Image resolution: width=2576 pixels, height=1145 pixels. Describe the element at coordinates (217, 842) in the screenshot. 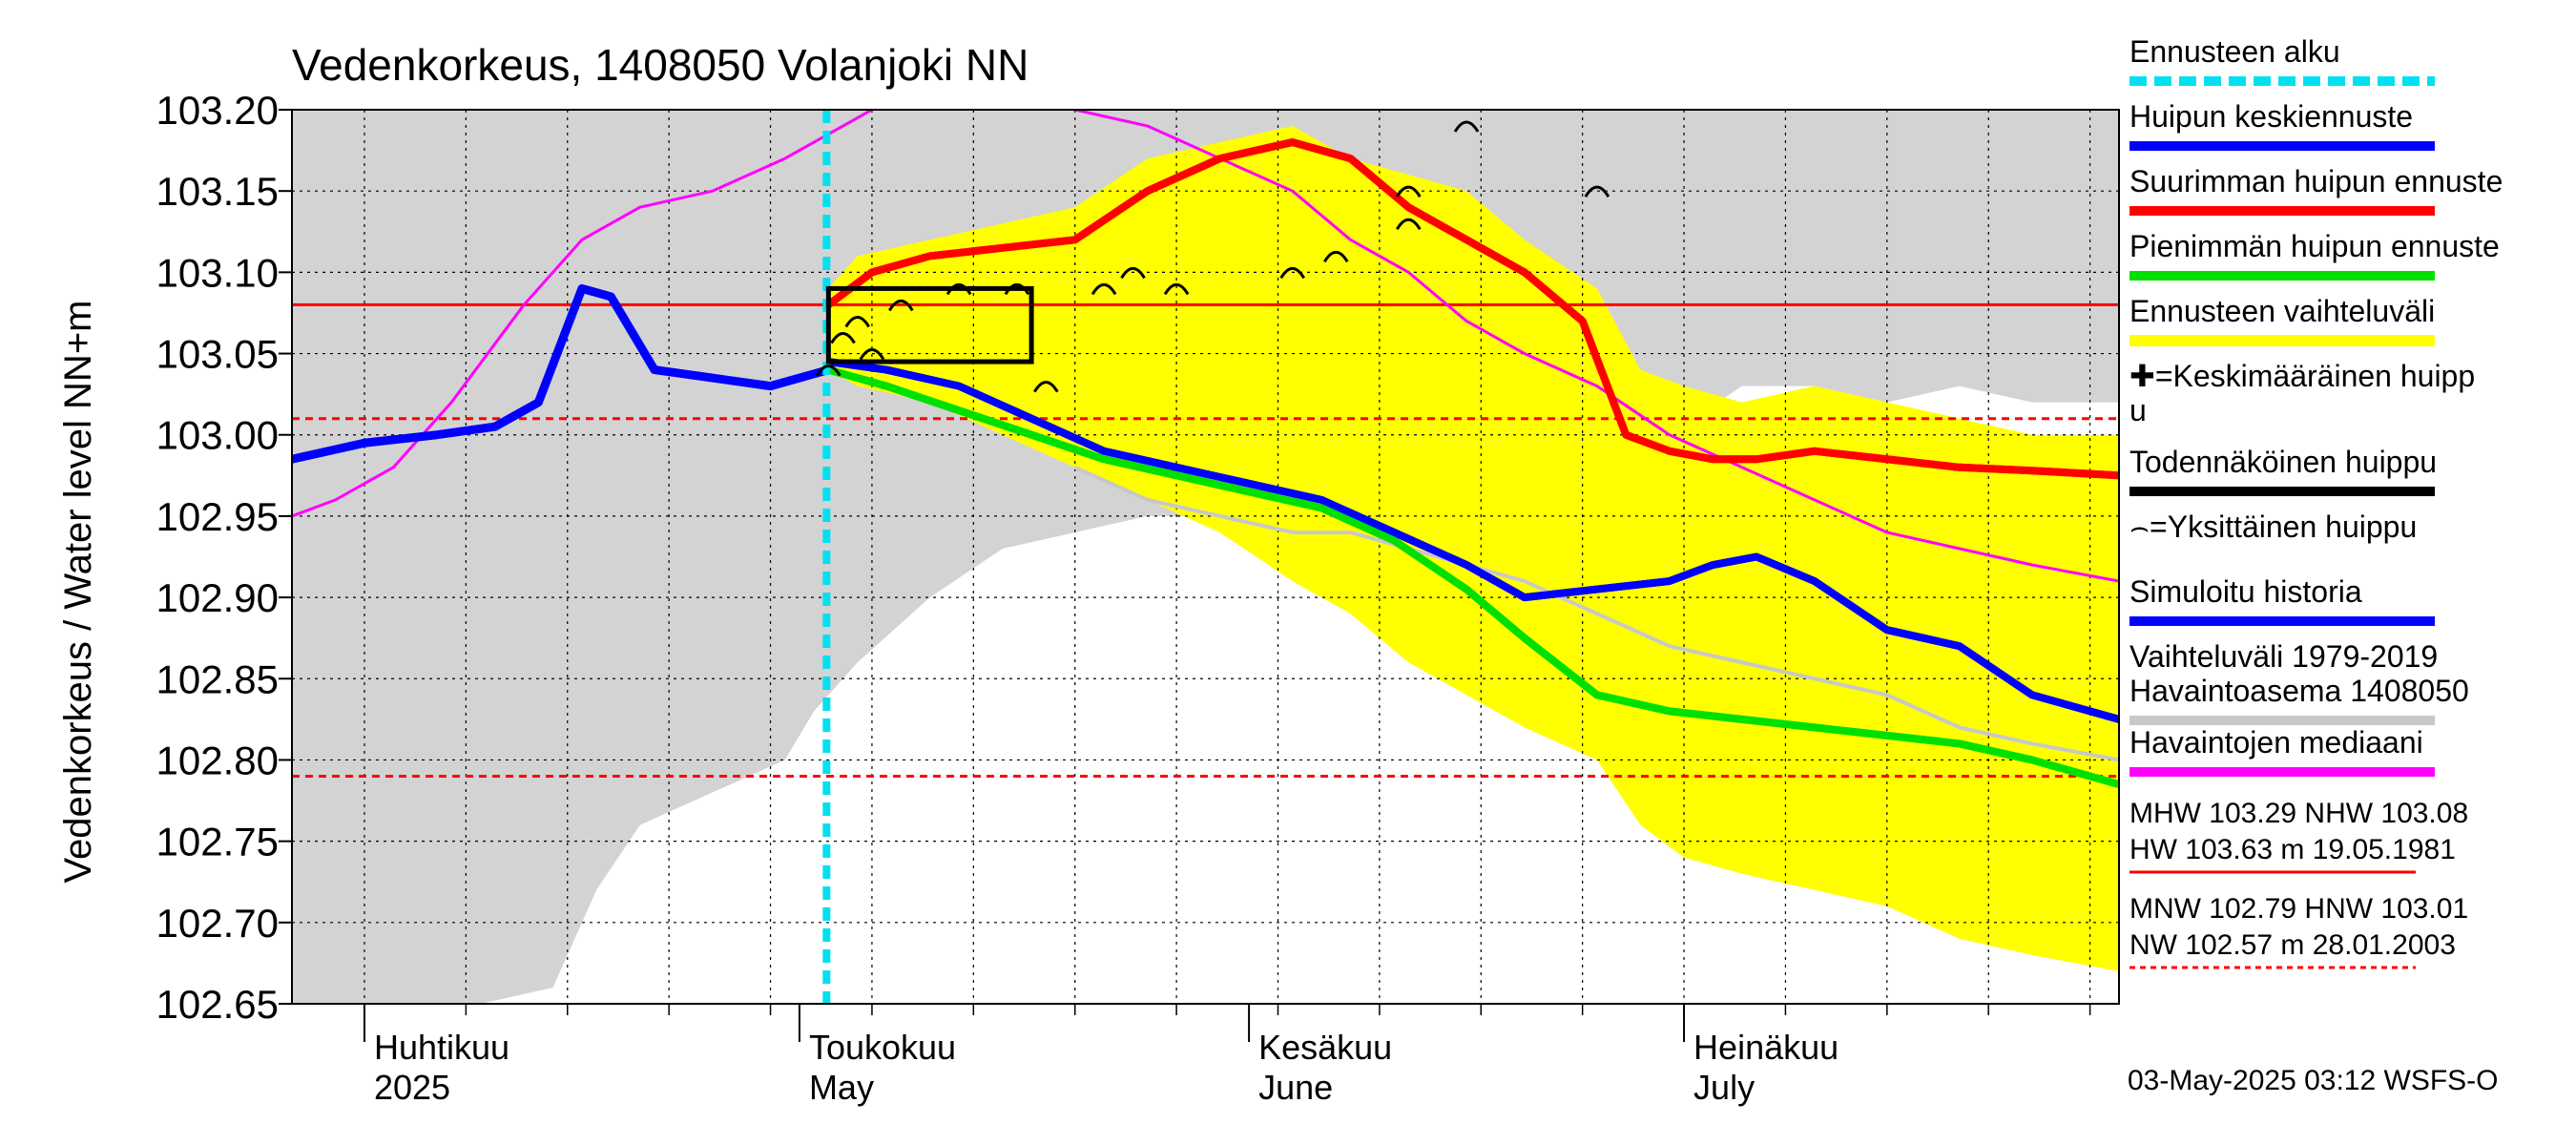

I see `y-tick-label: 102.75` at that location.